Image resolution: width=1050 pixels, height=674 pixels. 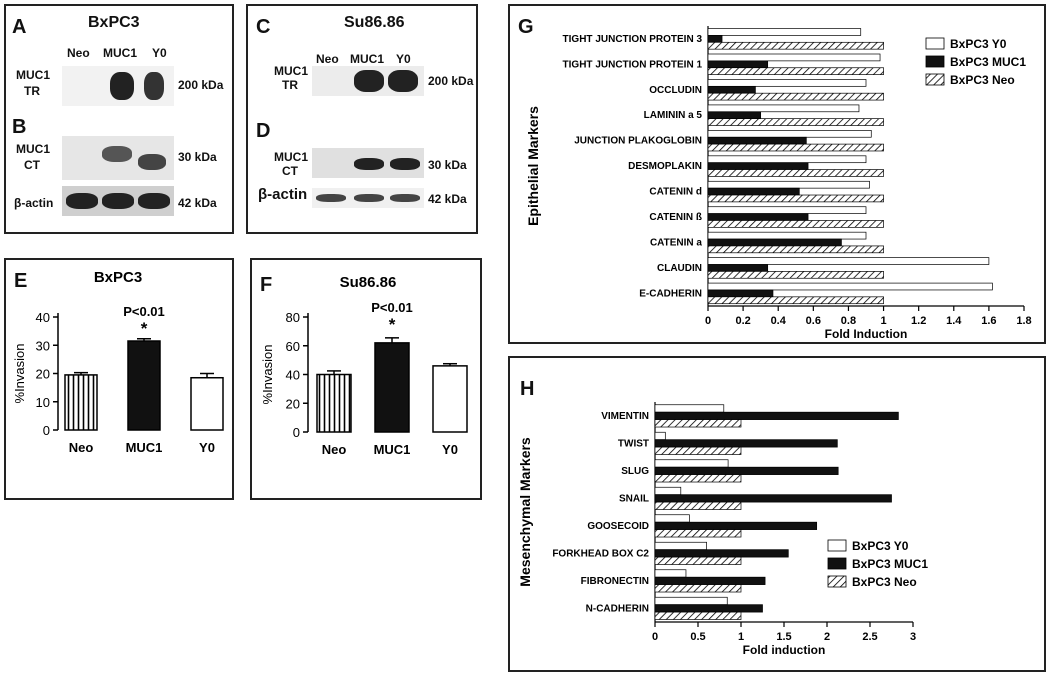 I want to click on chart-title: BxPC3, so click(x=118, y=277).